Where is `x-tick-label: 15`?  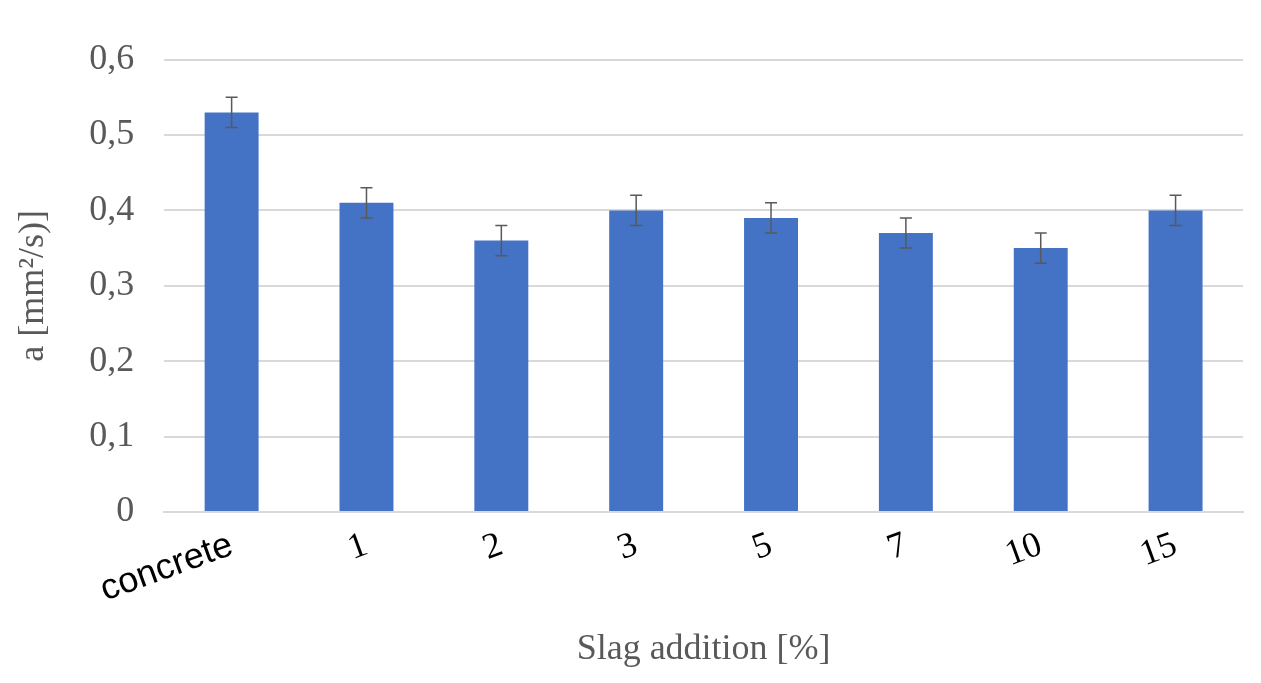
x-tick-label: 15 is located at coordinates (1158, 548).